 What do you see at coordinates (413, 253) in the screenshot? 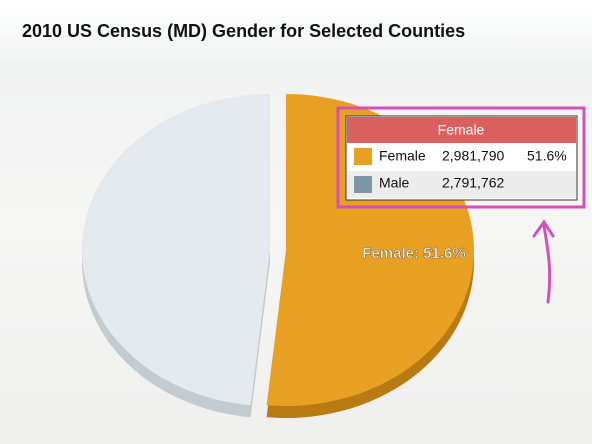
I see `data-label: Female: 51.6%` at bounding box center [413, 253].